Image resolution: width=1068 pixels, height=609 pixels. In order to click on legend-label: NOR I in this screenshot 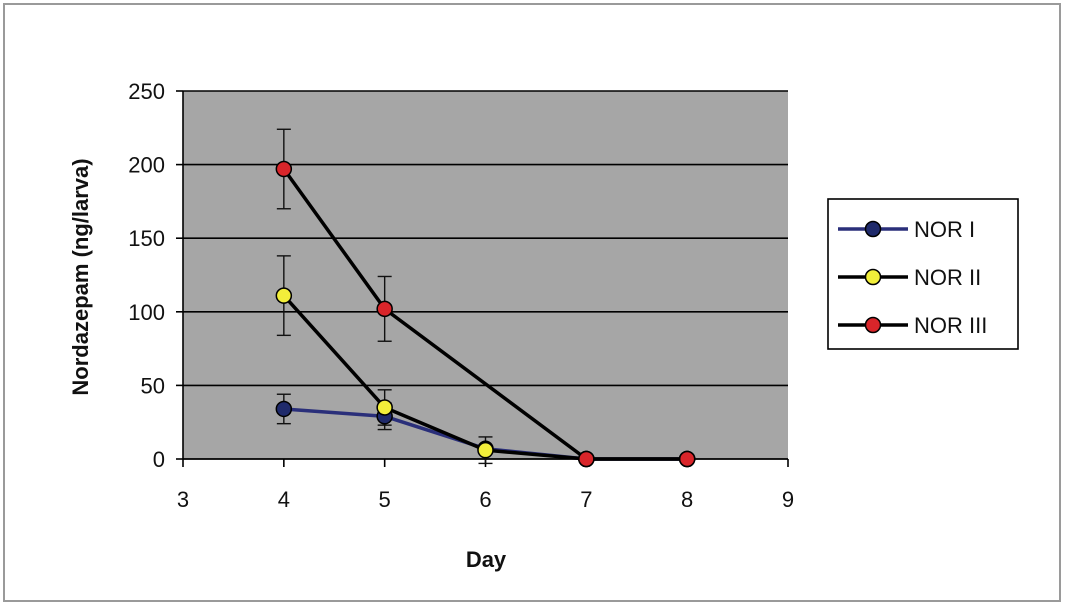, I will do `click(944, 229)`.